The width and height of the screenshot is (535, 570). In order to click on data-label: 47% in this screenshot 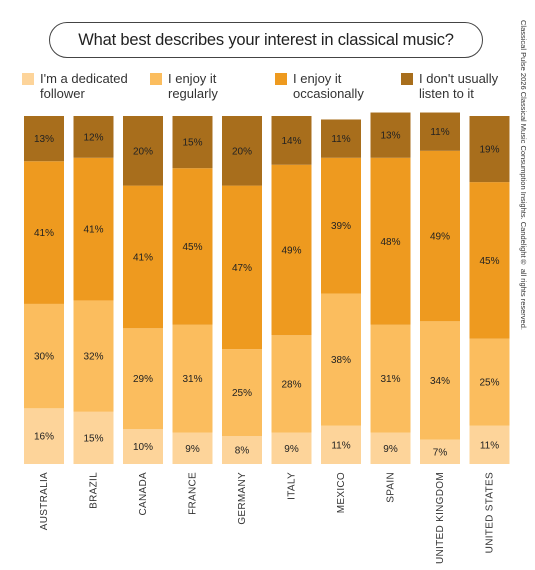, I will do `click(242, 268)`.